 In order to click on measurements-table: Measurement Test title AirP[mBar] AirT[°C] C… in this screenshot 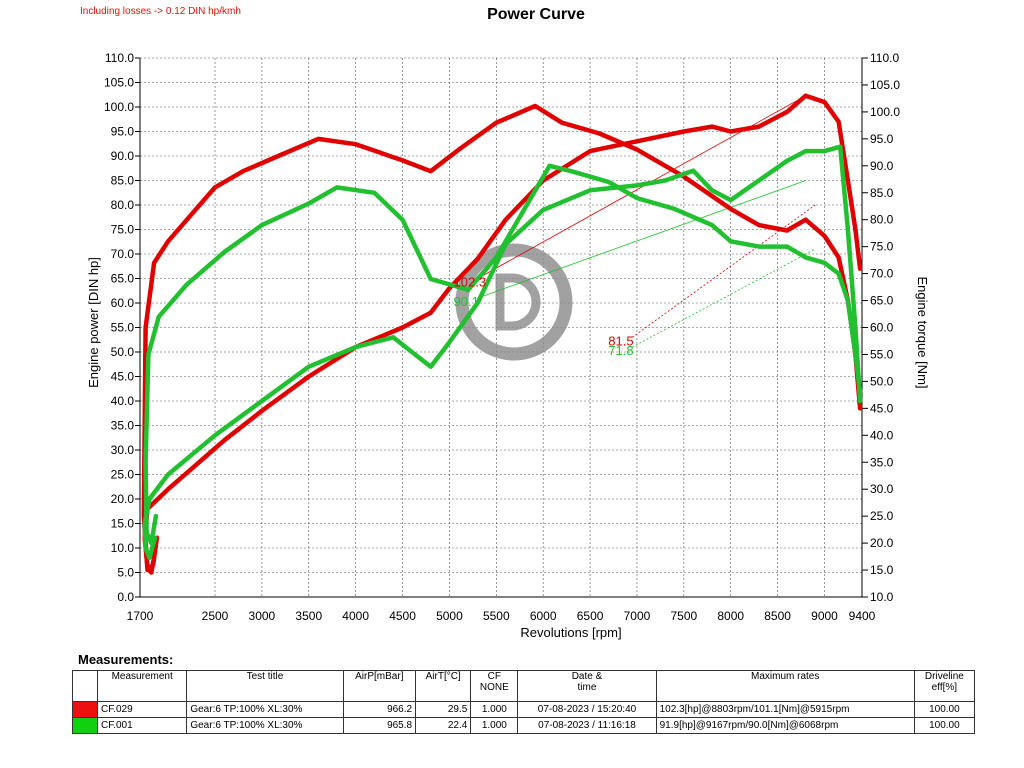, I will do `click(524, 702)`.